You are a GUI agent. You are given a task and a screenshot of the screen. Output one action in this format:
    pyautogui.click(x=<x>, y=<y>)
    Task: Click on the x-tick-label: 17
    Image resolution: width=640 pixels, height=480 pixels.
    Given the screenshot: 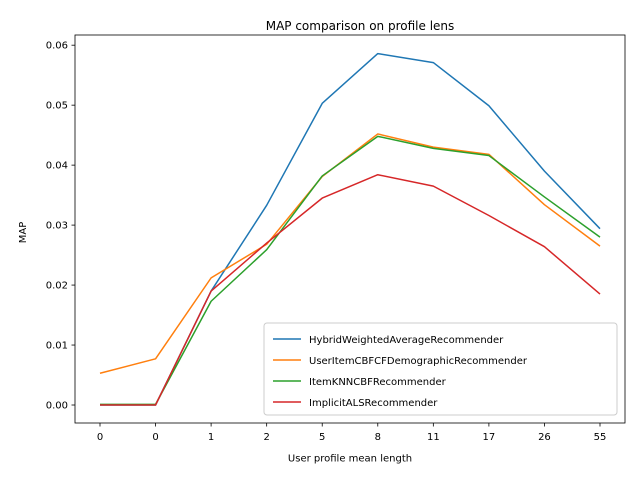 What is the action you would take?
    pyautogui.click(x=489, y=437)
    